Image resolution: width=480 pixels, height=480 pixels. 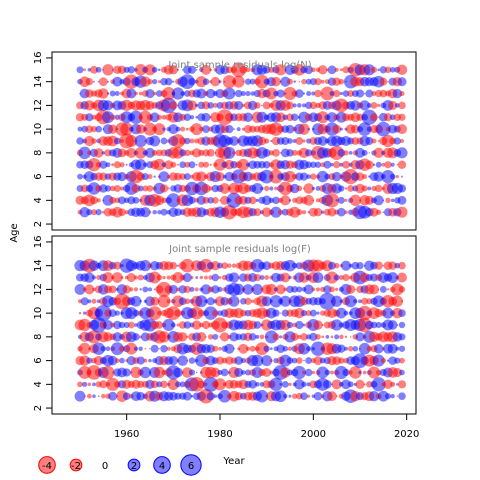 What do you see at coordinates (38, 384) in the screenshot?
I see `y-tick-label: 4` at bounding box center [38, 384].